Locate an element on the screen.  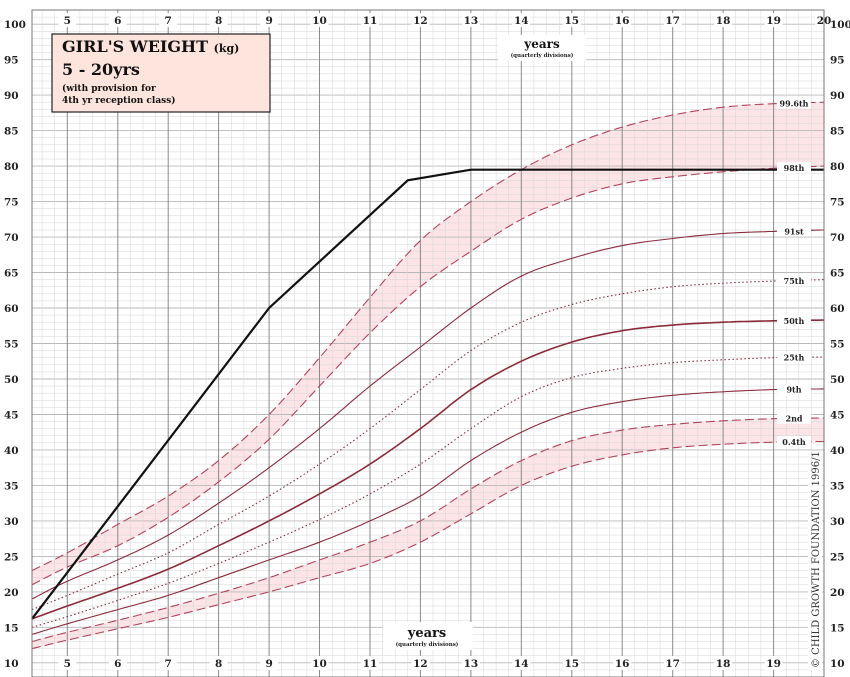
x-tick-top: 5 is located at coordinates (67, 21).